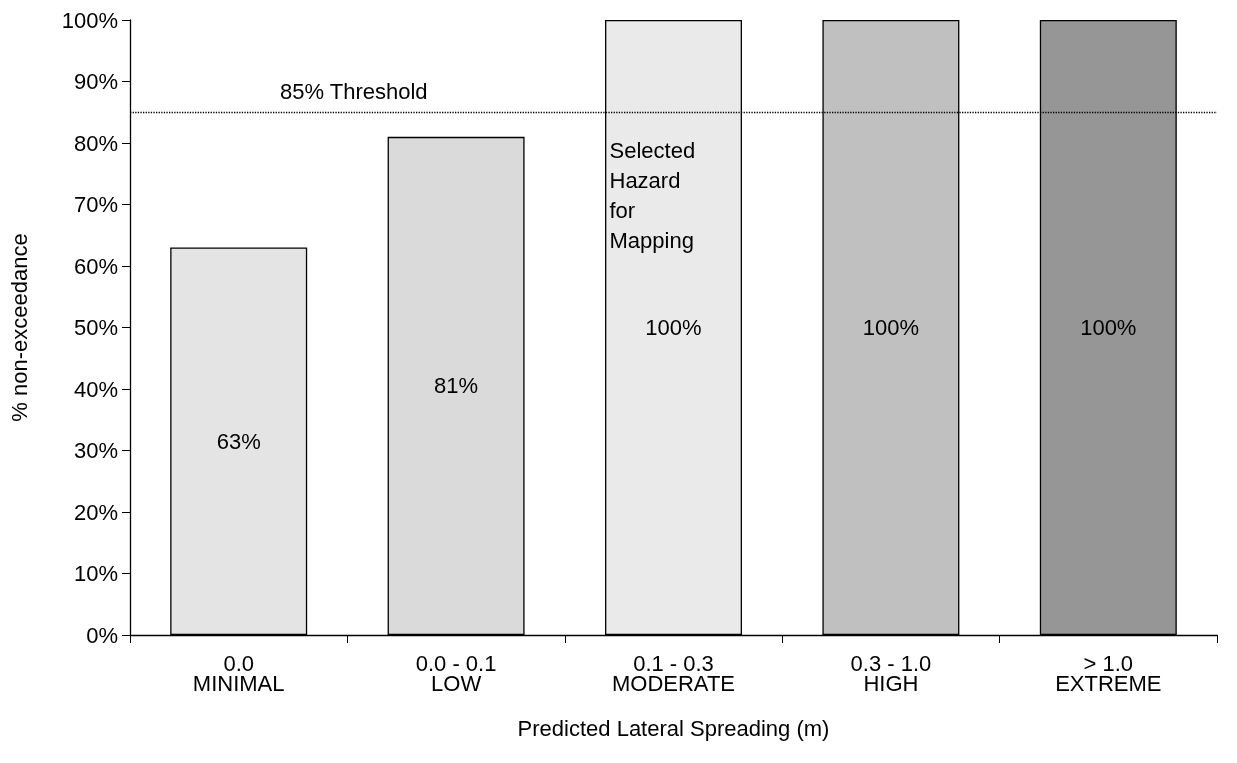 This screenshot has height=763, width=1237. I want to click on y-tick-label: 0%, so click(102, 635).